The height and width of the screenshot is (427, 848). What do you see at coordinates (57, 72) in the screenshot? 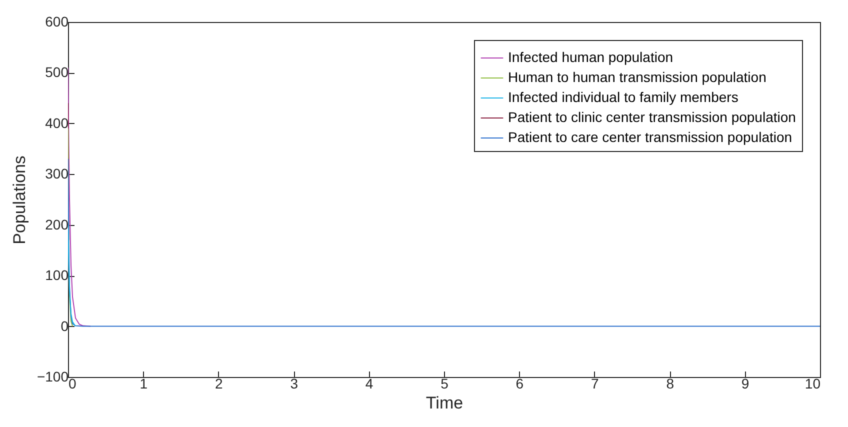
I see `y-tick-label: 500` at bounding box center [57, 72].